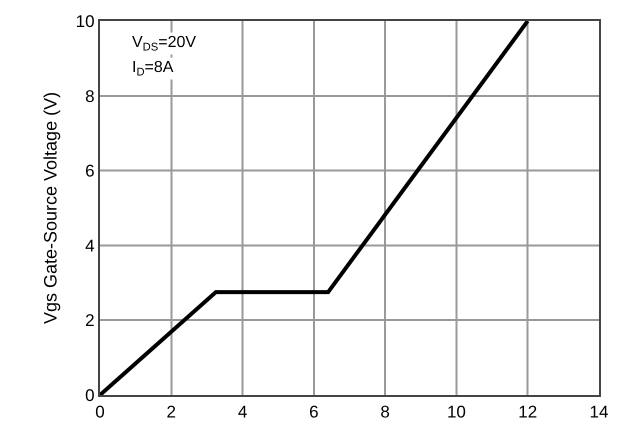  Describe the element at coordinates (599, 412) in the screenshot. I see `x-tick-label: 14` at that location.